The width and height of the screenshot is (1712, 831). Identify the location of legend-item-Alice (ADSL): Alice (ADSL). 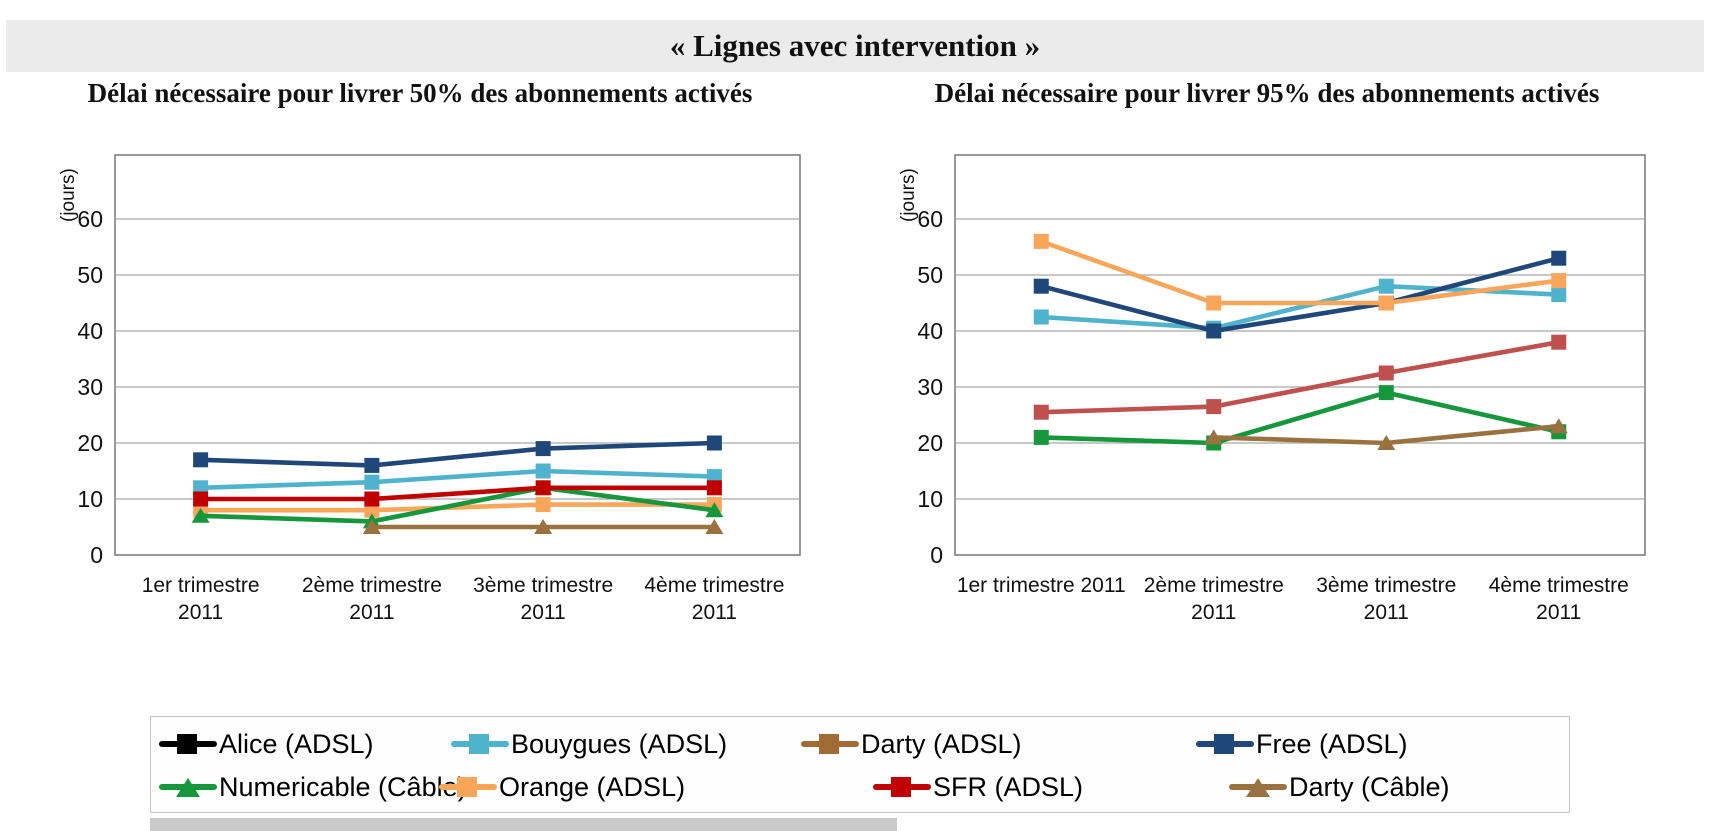
(266, 744).